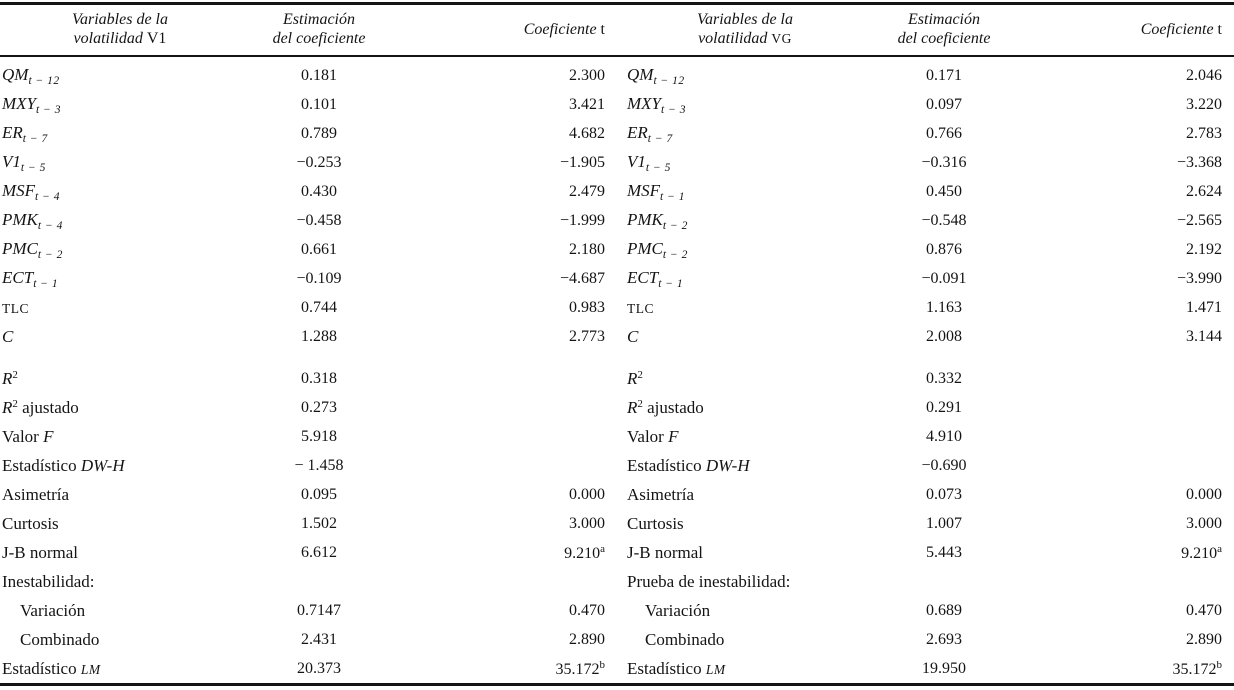 The width and height of the screenshot is (1234, 690). What do you see at coordinates (929, 378) in the screenshot?
I see `table-row: R2 0.332` at bounding box center [929, 378].